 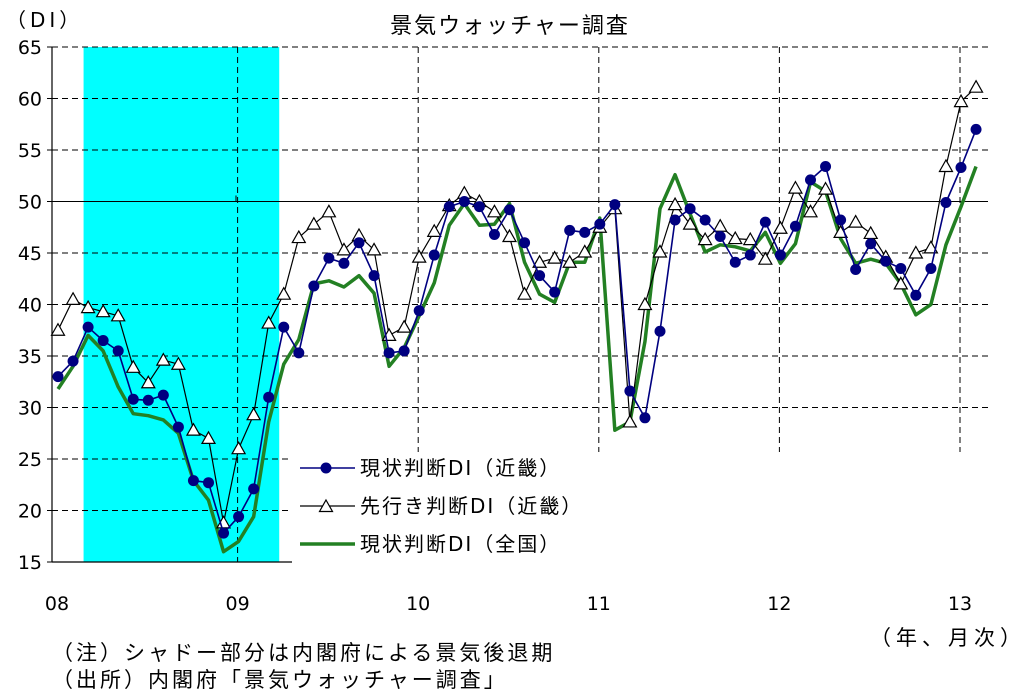 What do you see at coordinates (30, 306) in the screenshot?
I see `y-tick-label: 40` at bounding box center [30, 306].